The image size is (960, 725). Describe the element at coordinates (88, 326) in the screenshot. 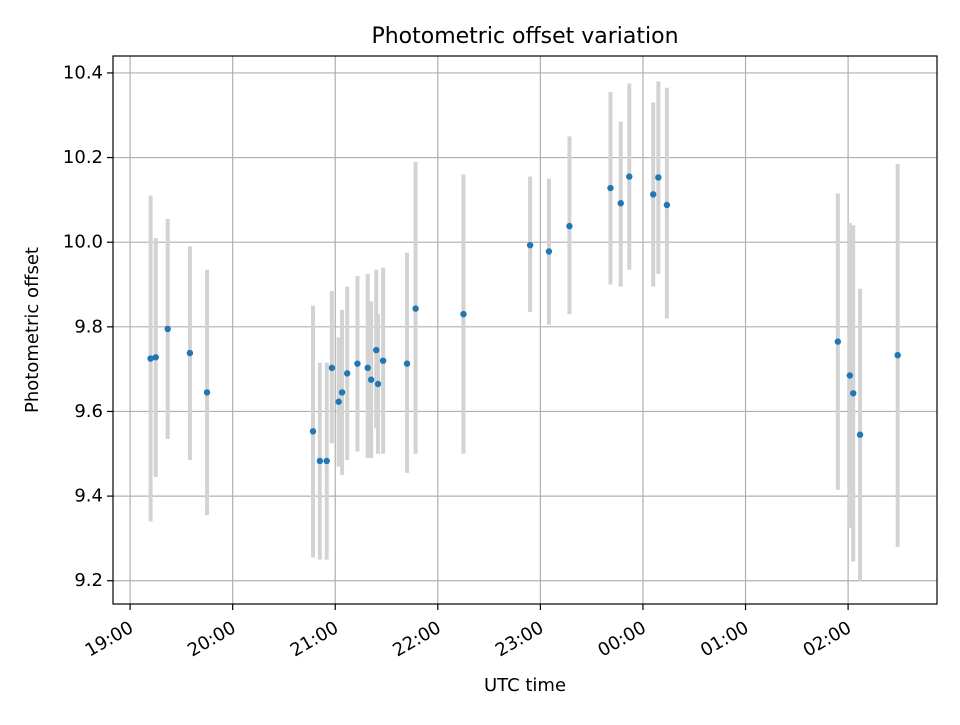

I see `y-tick-label: 9.8` at that location.